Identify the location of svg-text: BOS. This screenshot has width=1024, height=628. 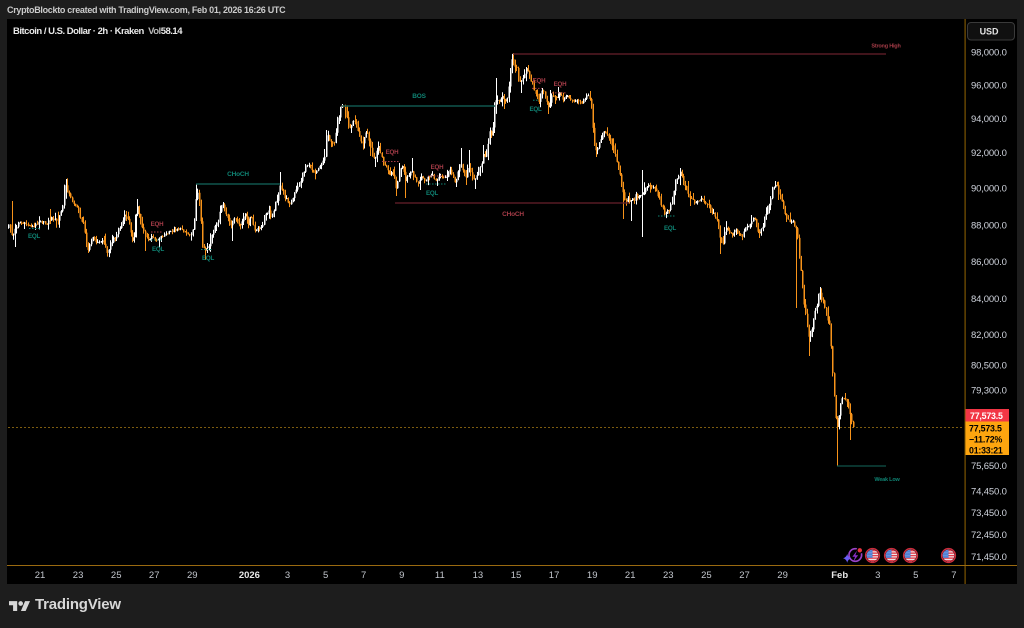
(419, 96).